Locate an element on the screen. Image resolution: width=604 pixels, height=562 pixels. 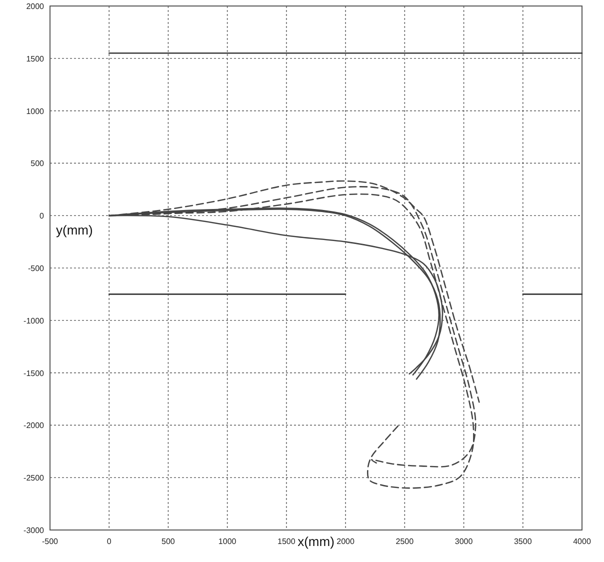
y-tick-label: 0 is located at coordinates (42, 216).